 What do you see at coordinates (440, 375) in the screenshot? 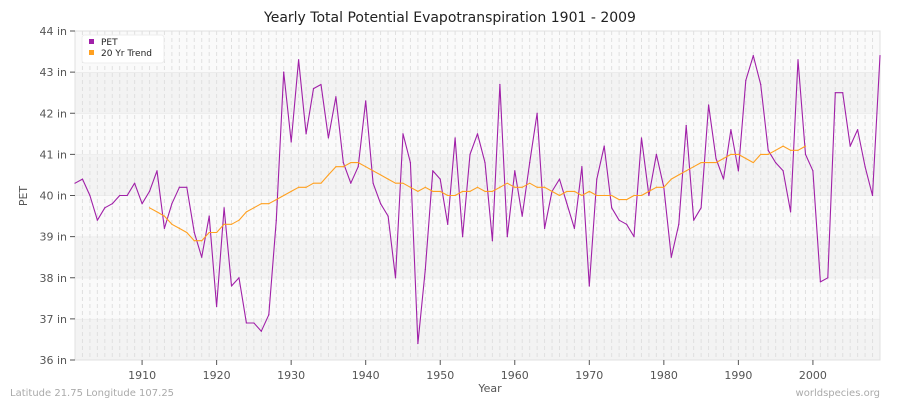
I see `x-tick-label: 1950` at bounding box center [440, 375].